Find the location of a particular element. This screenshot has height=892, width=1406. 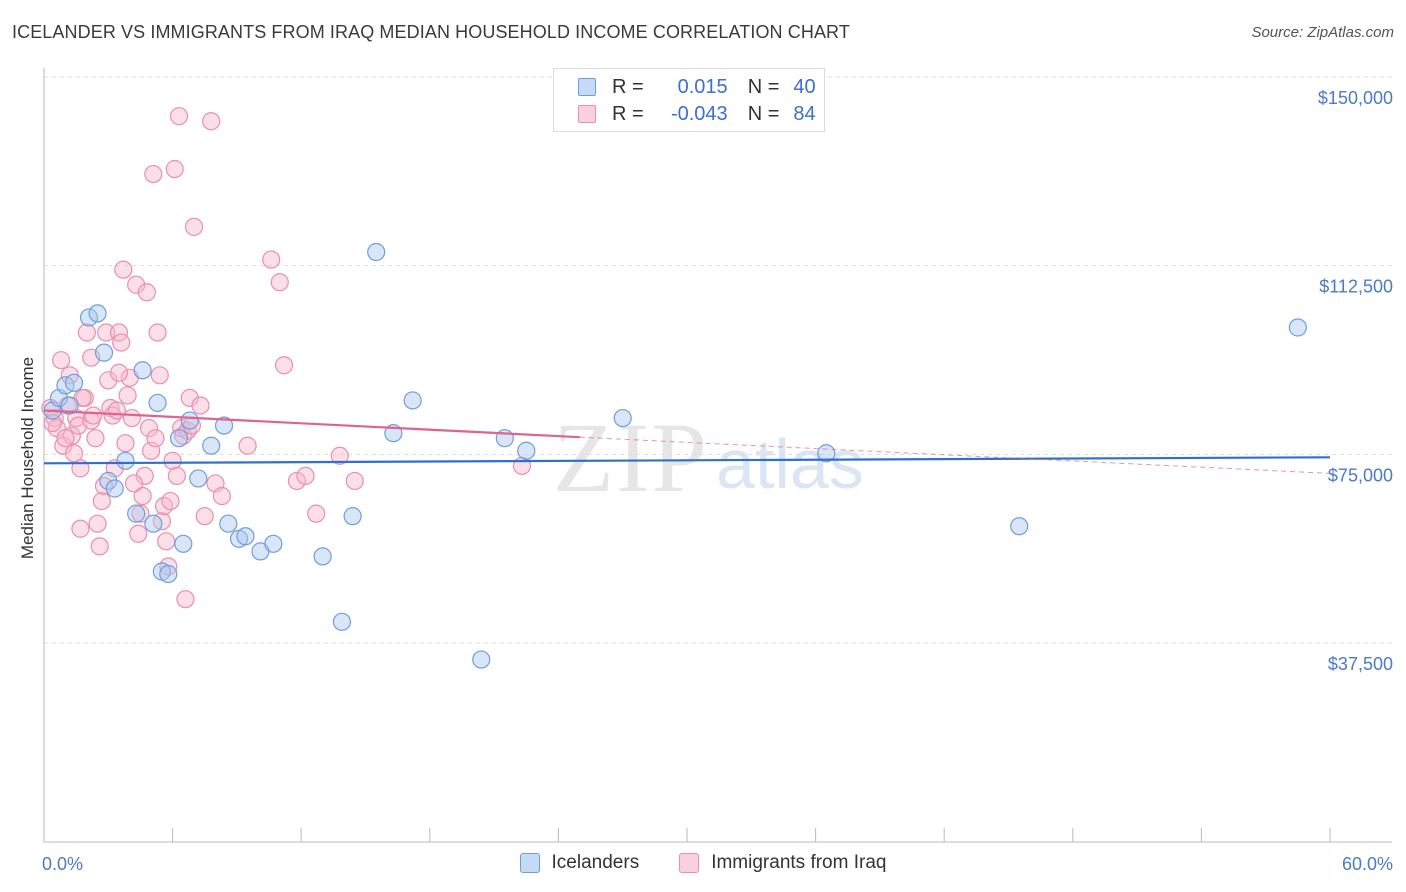

stats-legend: R = 0.015 N = 40 R = -0.043 N = 84 is located at coordinates (689, 100).